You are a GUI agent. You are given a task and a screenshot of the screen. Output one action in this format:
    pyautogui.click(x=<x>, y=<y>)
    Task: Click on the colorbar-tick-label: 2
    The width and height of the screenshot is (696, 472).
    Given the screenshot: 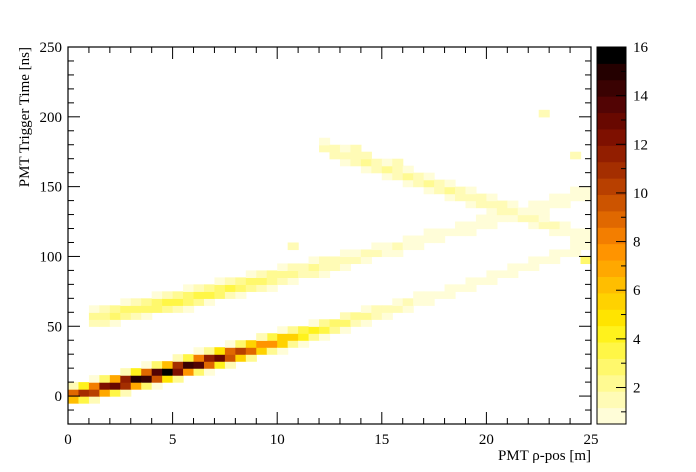 What is the action you would take?
    pyautogui.click(x=637, y=389)
    